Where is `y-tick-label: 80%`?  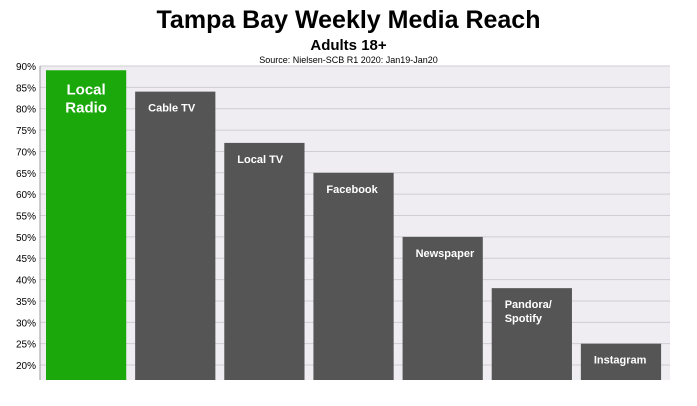 y-tick-label: 80% is located at coordinates (26, 110).